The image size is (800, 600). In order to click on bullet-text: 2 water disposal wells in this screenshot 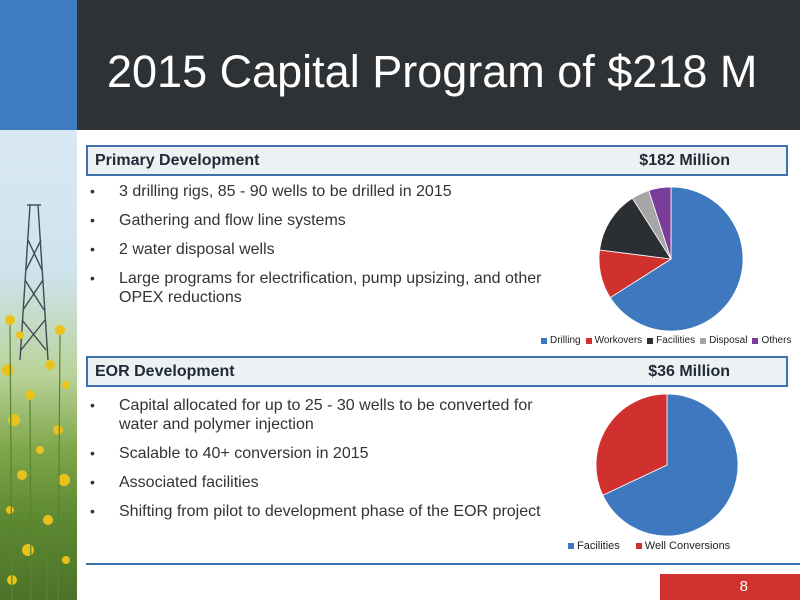, I will do `click(197, 249)`.